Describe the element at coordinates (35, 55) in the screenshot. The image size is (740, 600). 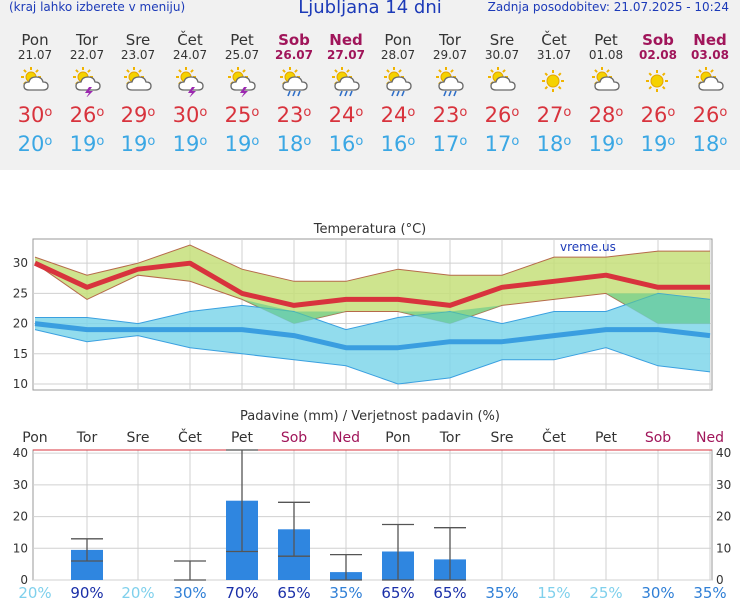
I see `day-date: 21.07` at that location.